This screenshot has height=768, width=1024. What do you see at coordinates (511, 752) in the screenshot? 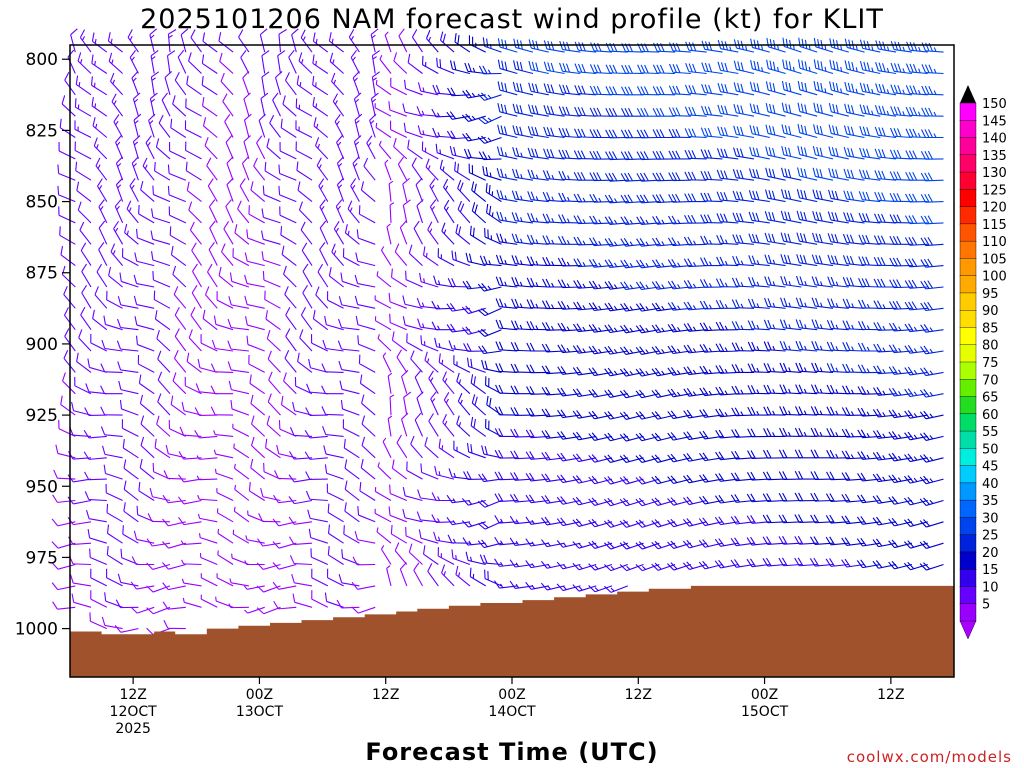
I see `x-axis-title: Forecast Time (UTC)` at bounding box center [511, 752].